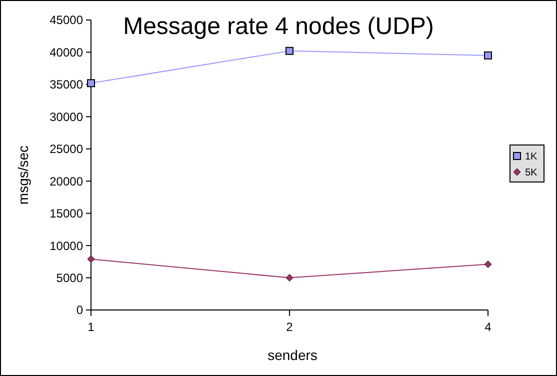  What do you see at coordinates (67, 117) in the screenshot?
I see `y-tick-label: 30000` at bounding box center [67, 117].